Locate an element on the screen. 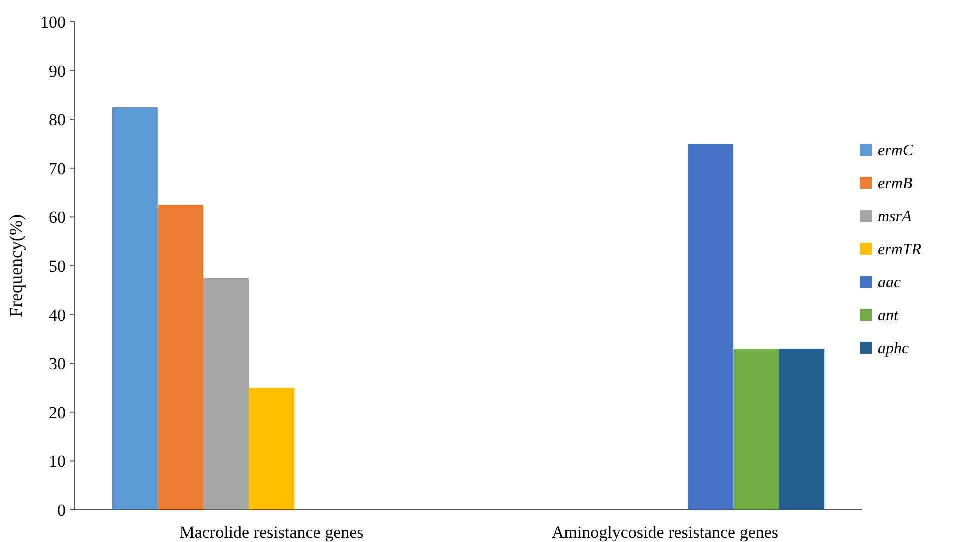 The width and height of the screenshot is (965, 542). y-tick-label: 20 is located at coordinates (57, 412).